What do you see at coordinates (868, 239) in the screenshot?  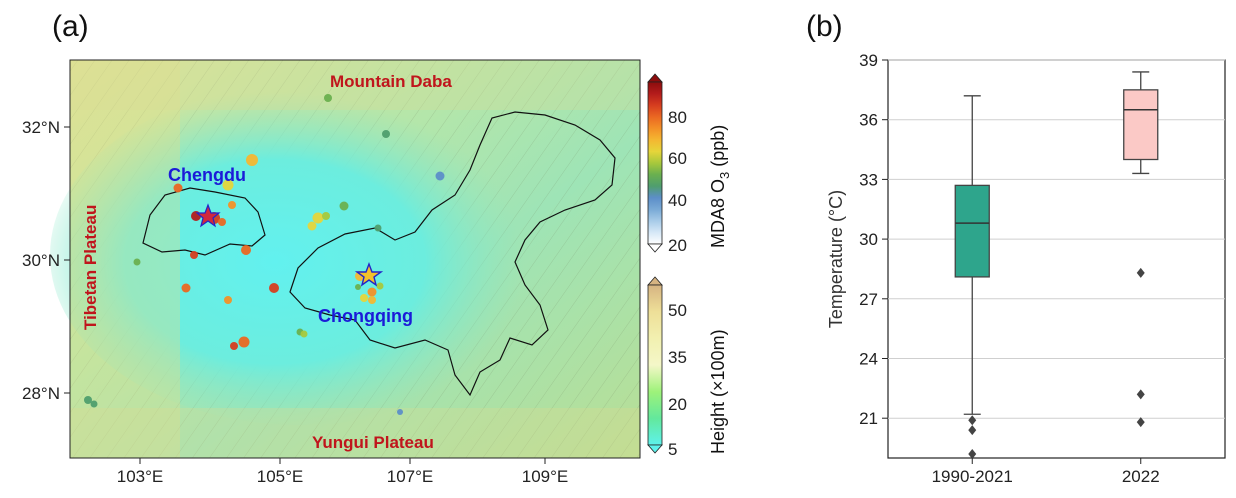 I see `y-tick-label: 30` at bounding box center [868, 239].